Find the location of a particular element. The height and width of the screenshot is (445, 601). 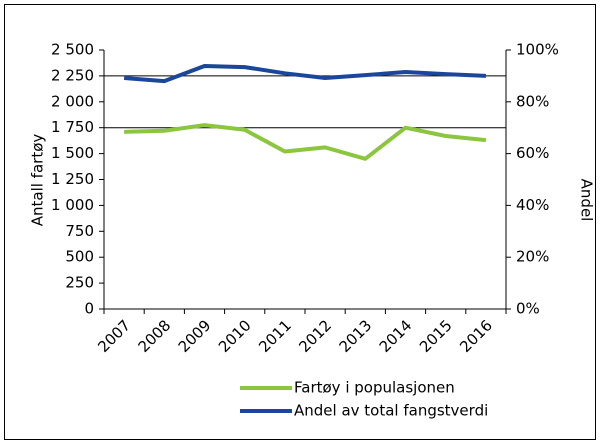

y2-tick-label: 100% is located at coordinates (537, 50).